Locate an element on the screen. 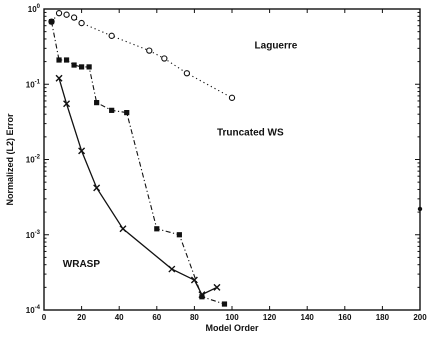  x-tick-label: 160 is located at coordinates (345, 317).